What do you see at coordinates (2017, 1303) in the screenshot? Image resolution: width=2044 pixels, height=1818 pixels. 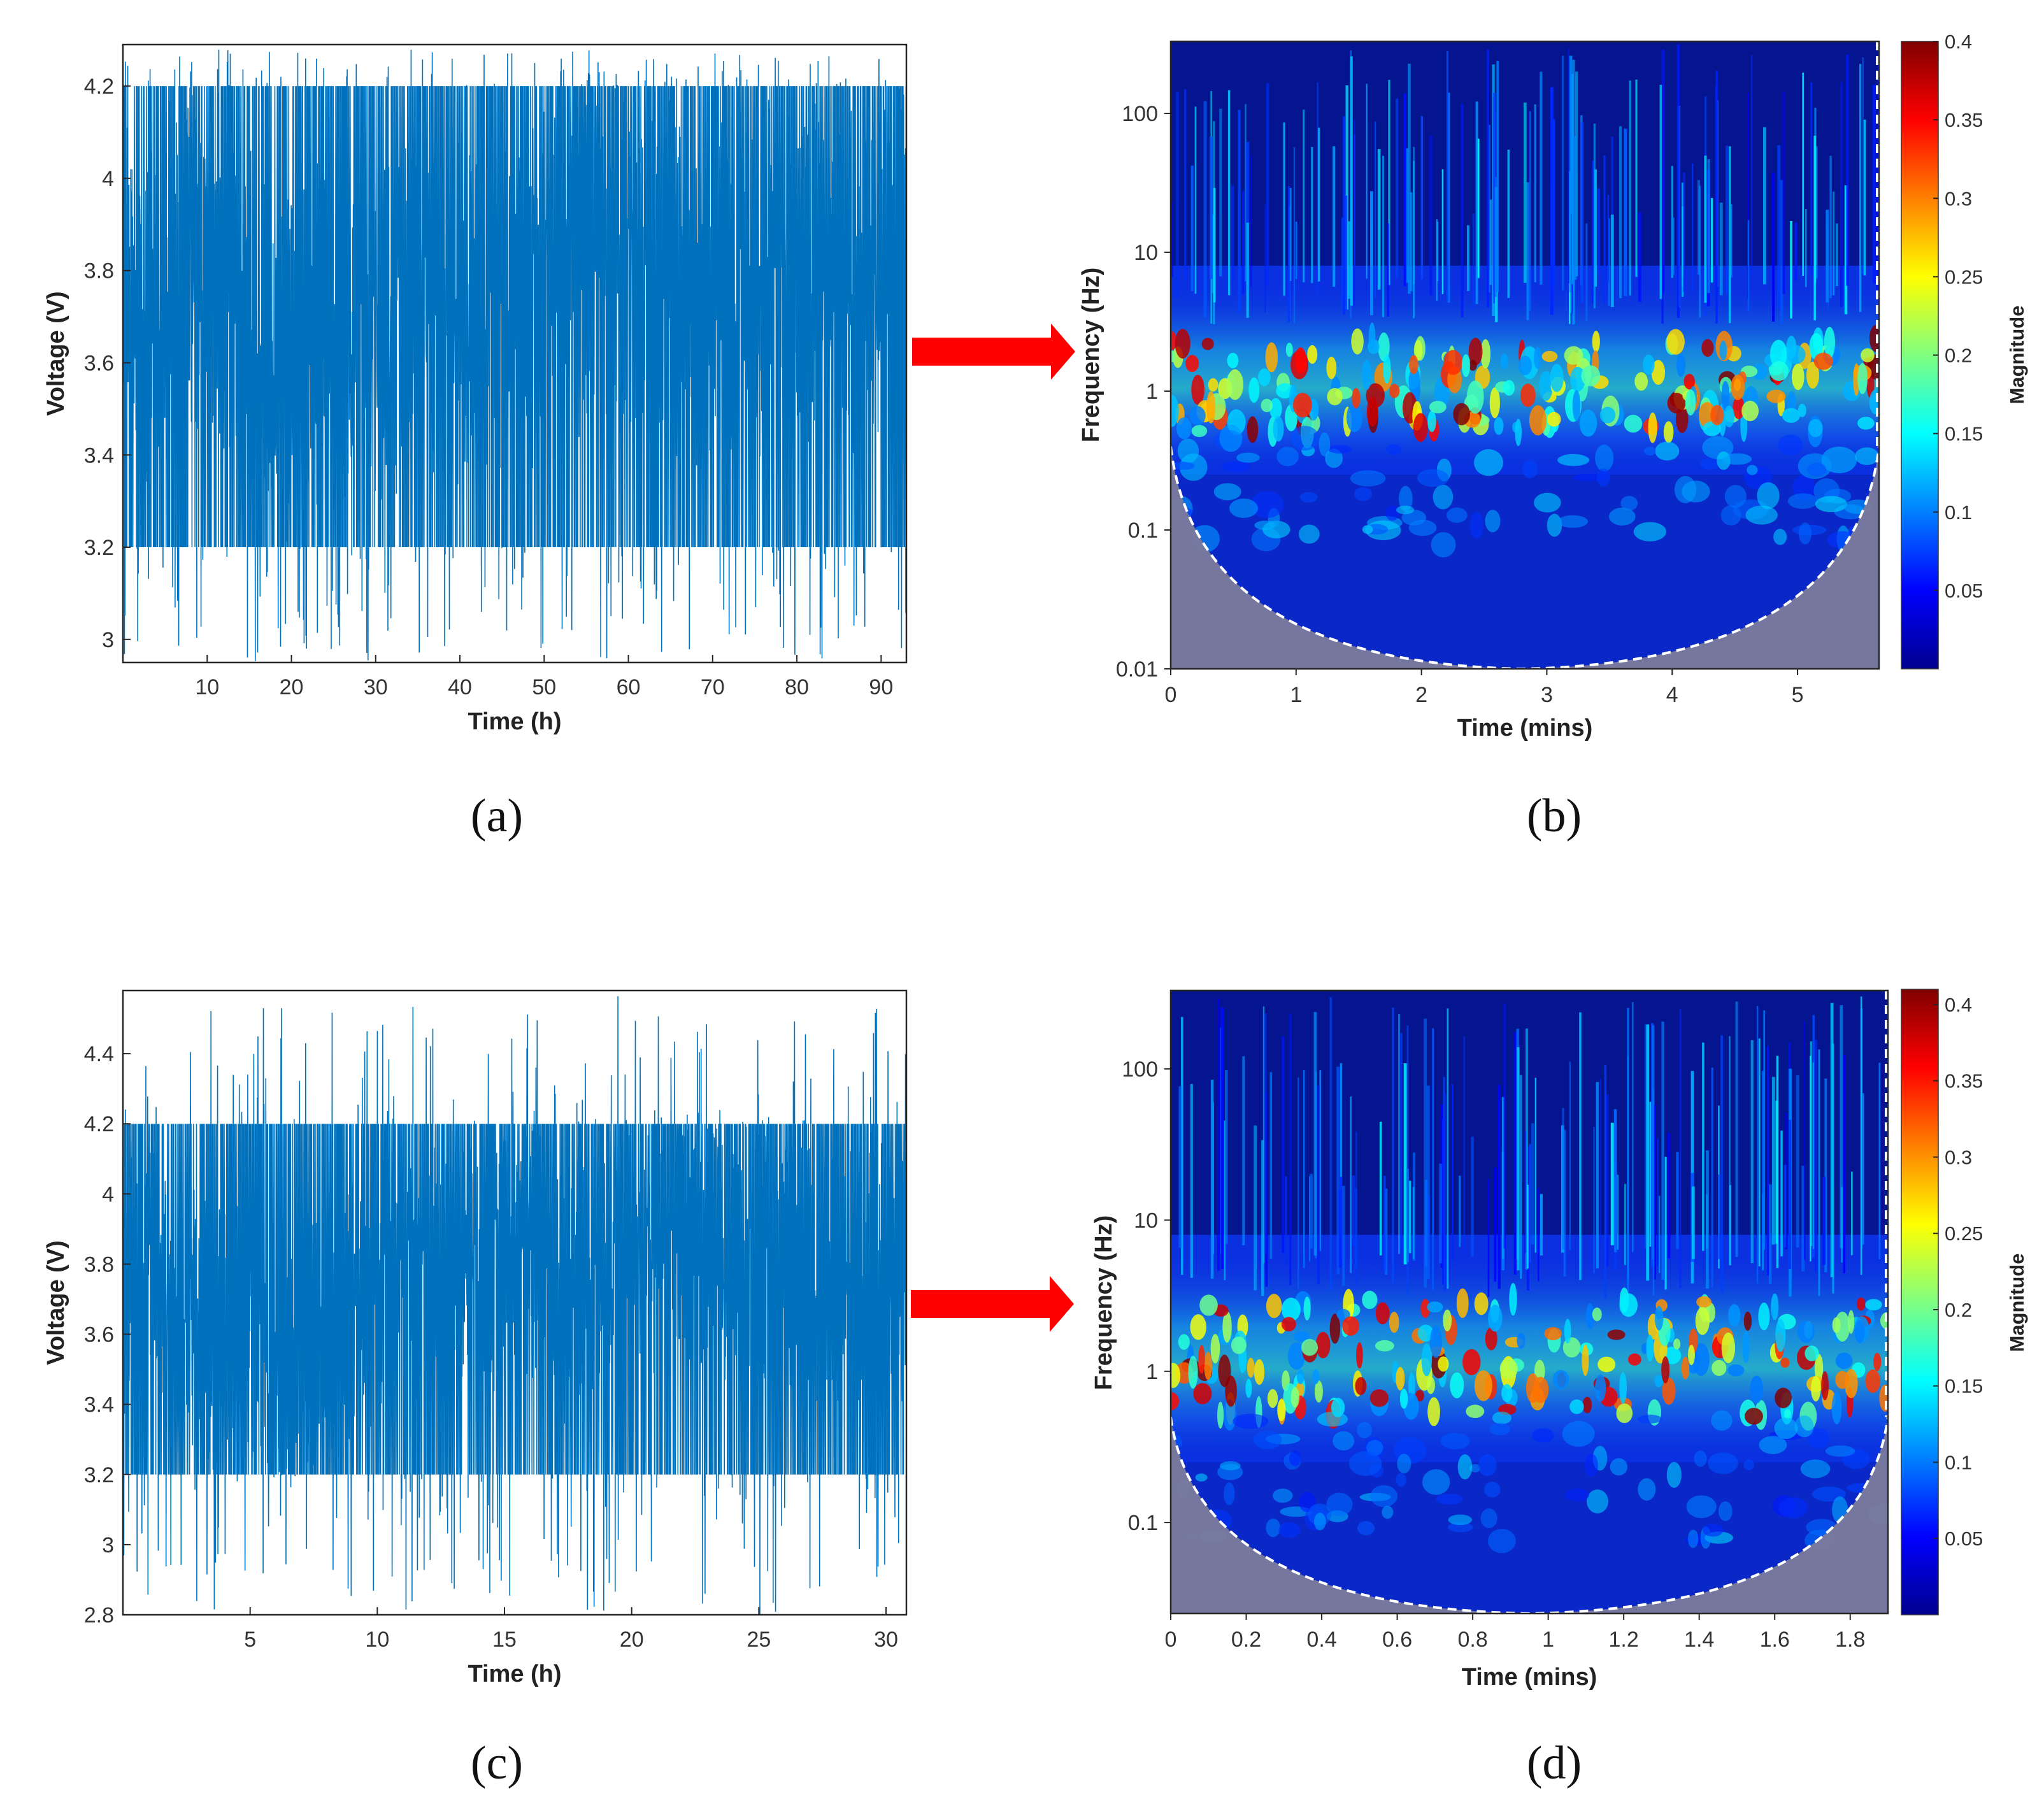 I see `colorbar-title-d: Magnitude` at bounding box center [2017, 1303].